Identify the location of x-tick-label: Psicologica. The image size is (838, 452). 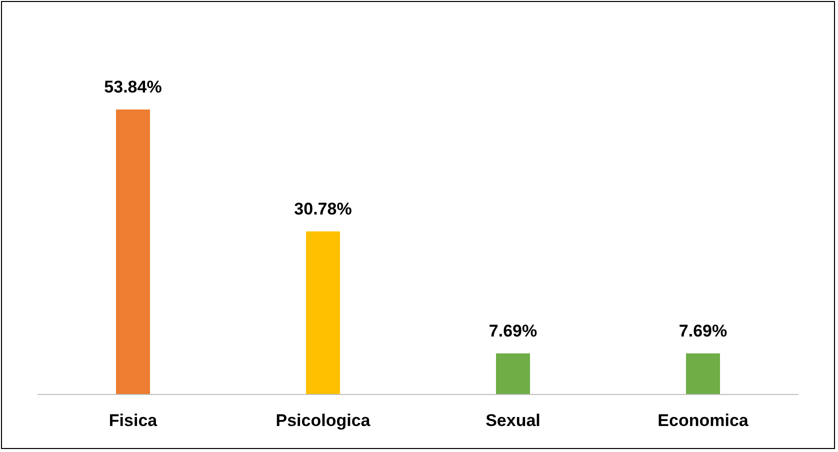
(323, 420).